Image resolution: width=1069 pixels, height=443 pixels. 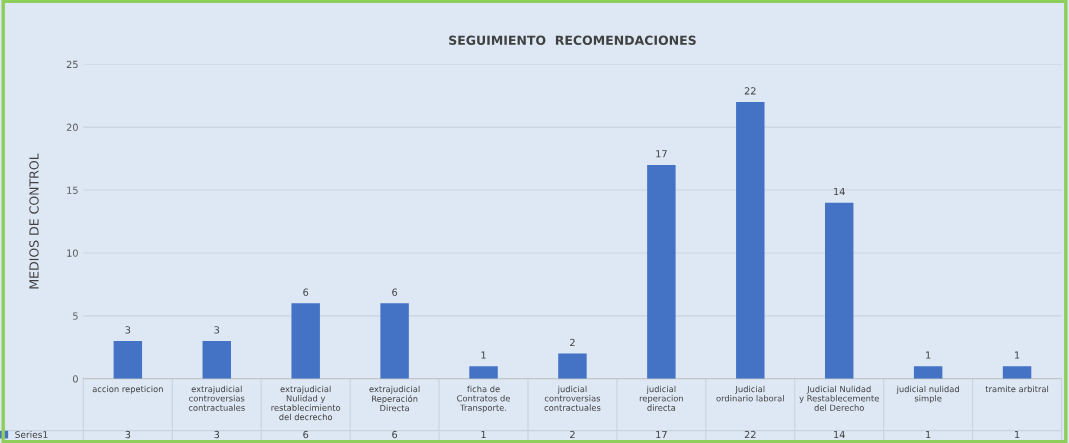 What do you see at coordinates (572, 40) in the screenshot?
I see `chart-title: SEGUIMIENTO RECOMENDACIONES` at bounding box center [572, 40].